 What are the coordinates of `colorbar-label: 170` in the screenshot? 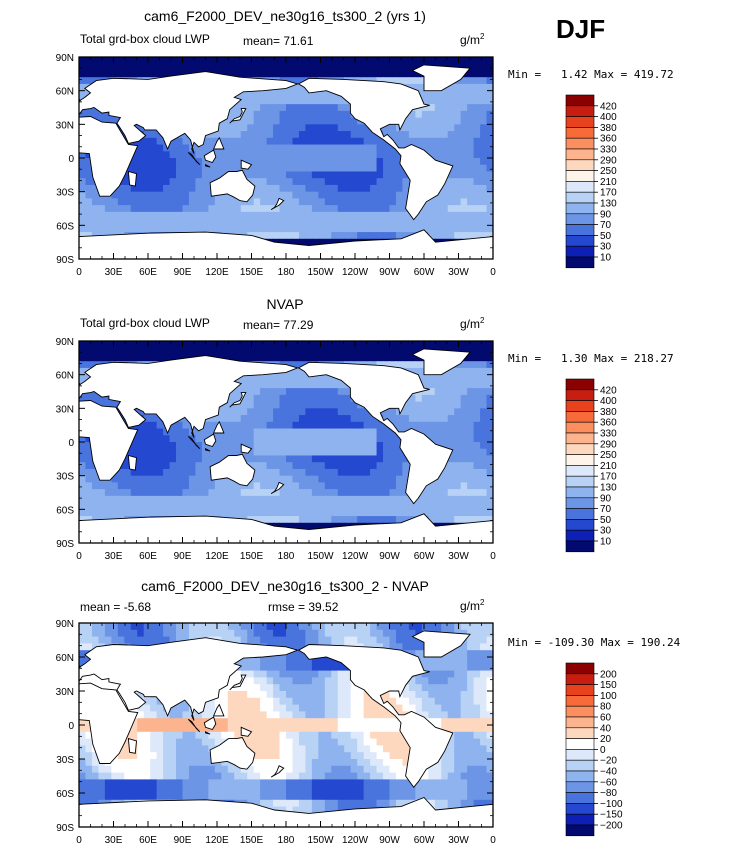 It's located at (608, 193).